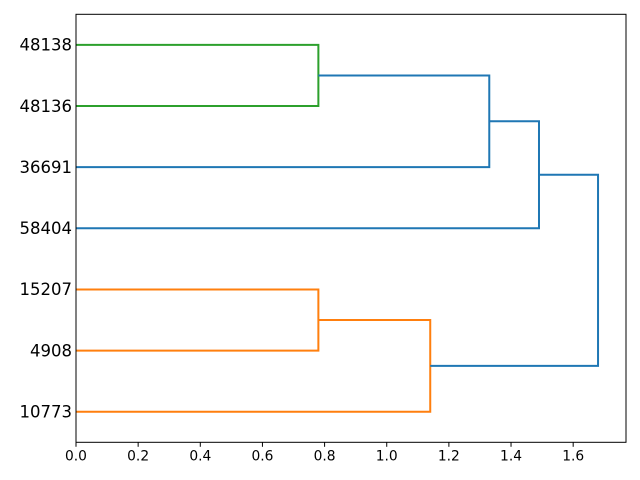 Image resolution: width=640 pixels, height=480 pixels. I want to click on x-tick-label: 0.4, so click(200, 457).